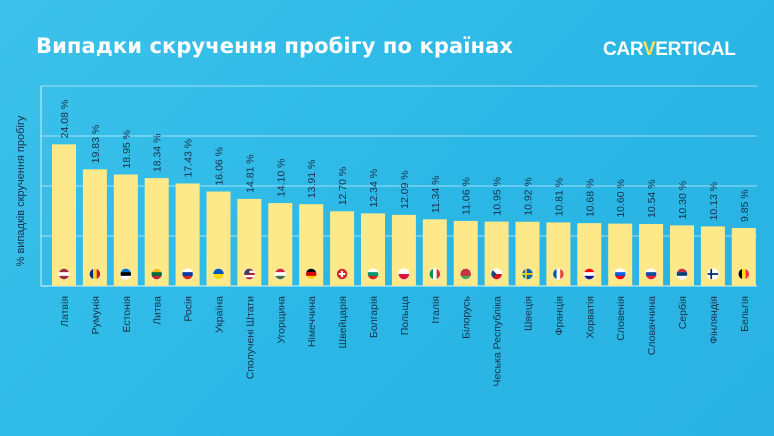 This screenshot has width=774, height=436. I want to click on page-title: Випадки скручення пробігу по країнах, so click(275, 46).